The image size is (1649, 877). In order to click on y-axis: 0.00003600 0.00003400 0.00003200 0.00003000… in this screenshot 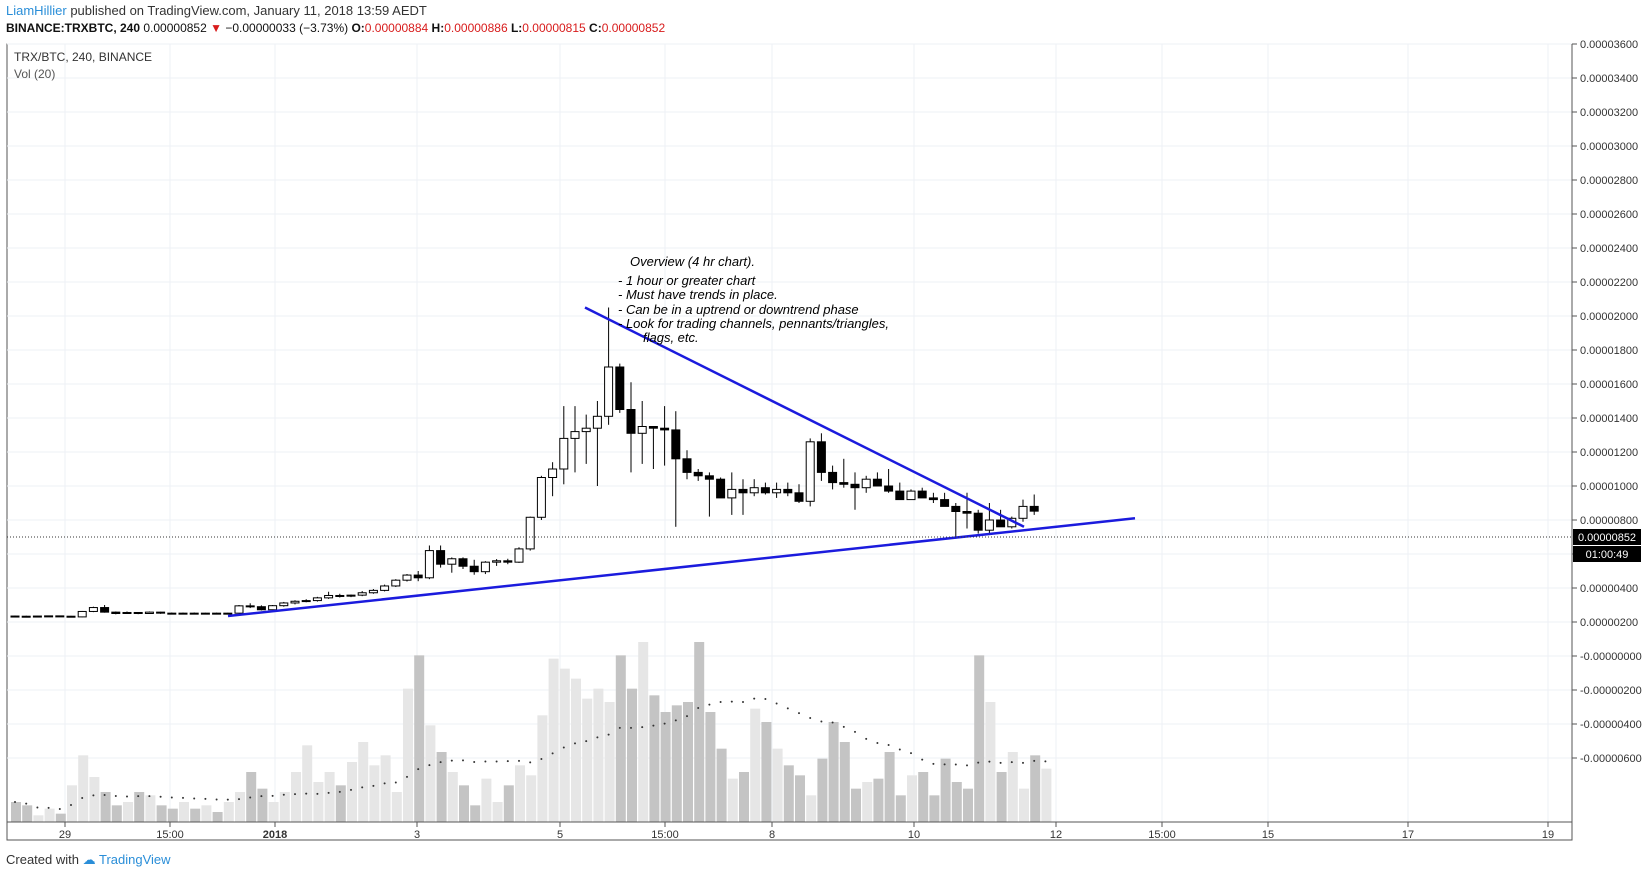, I will do `click(1607, 402)`.